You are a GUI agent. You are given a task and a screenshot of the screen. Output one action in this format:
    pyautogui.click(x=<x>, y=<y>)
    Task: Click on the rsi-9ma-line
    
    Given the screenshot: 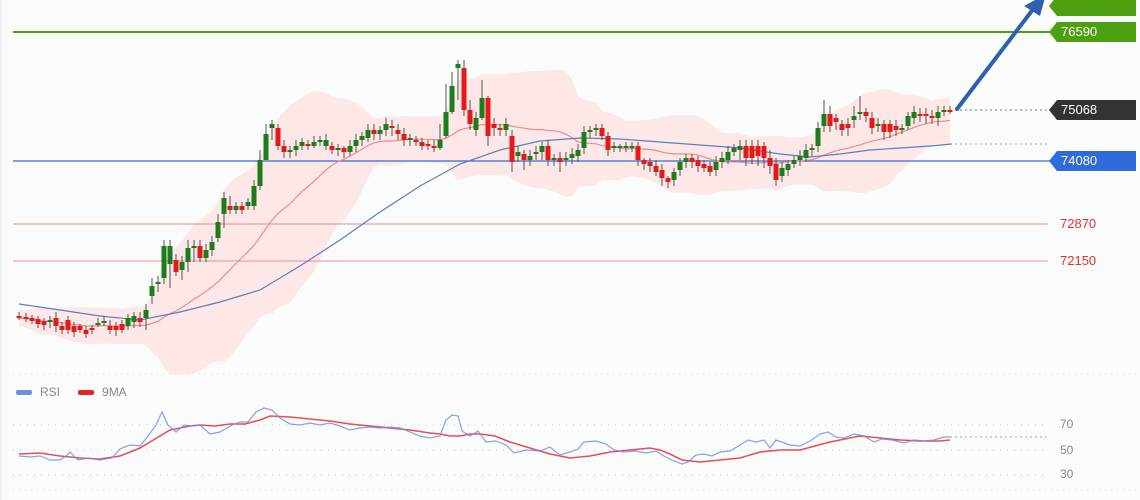 What is the action you would take?
    pyautogui.click(x=484, y=439)
    